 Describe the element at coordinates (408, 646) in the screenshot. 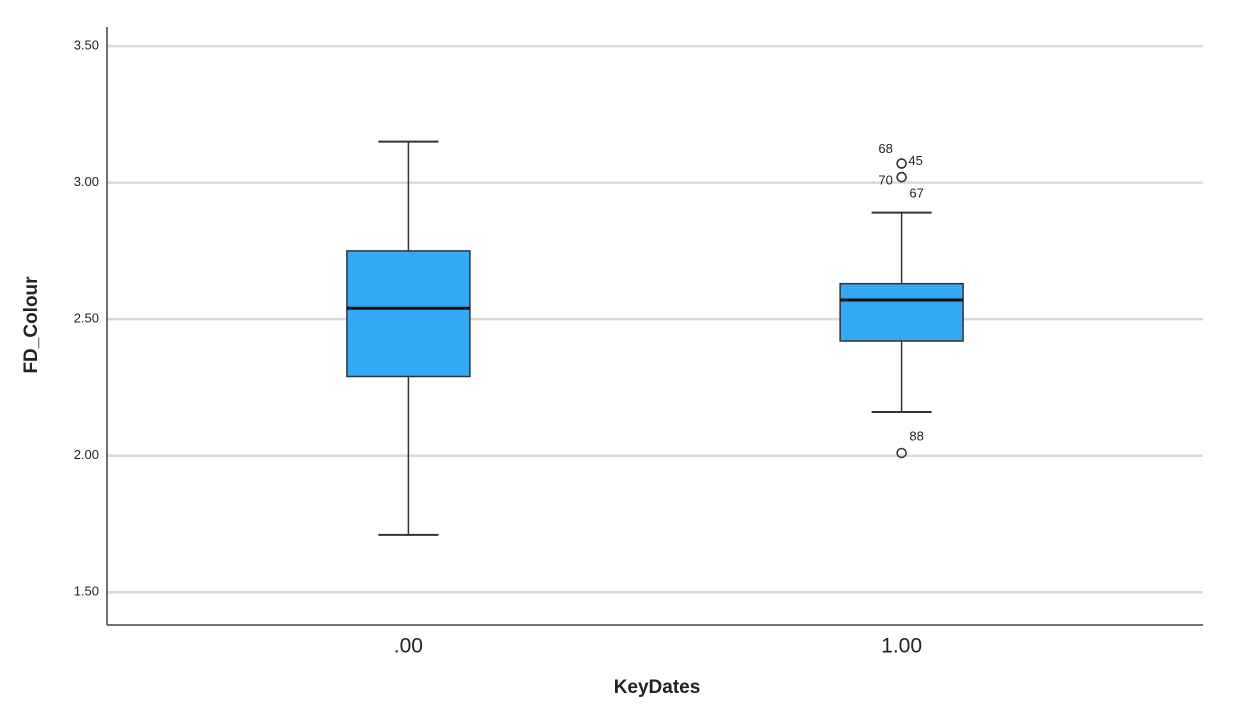

I see `x-tick-label: .00` at that location.